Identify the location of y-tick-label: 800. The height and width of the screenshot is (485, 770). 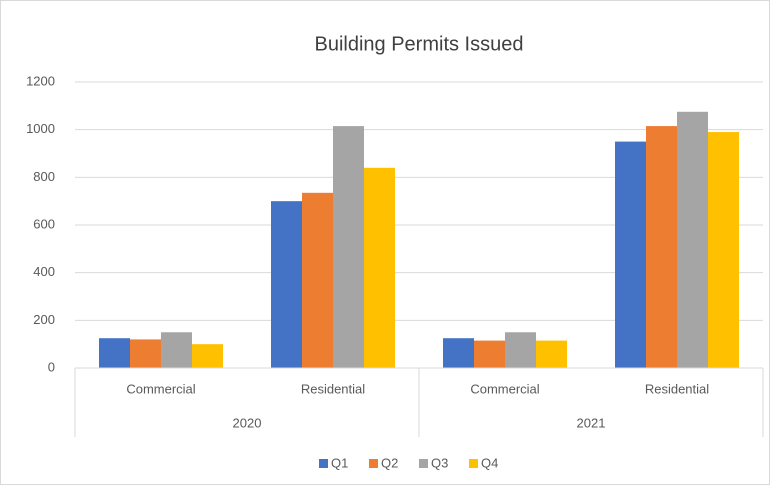
(44, 176).